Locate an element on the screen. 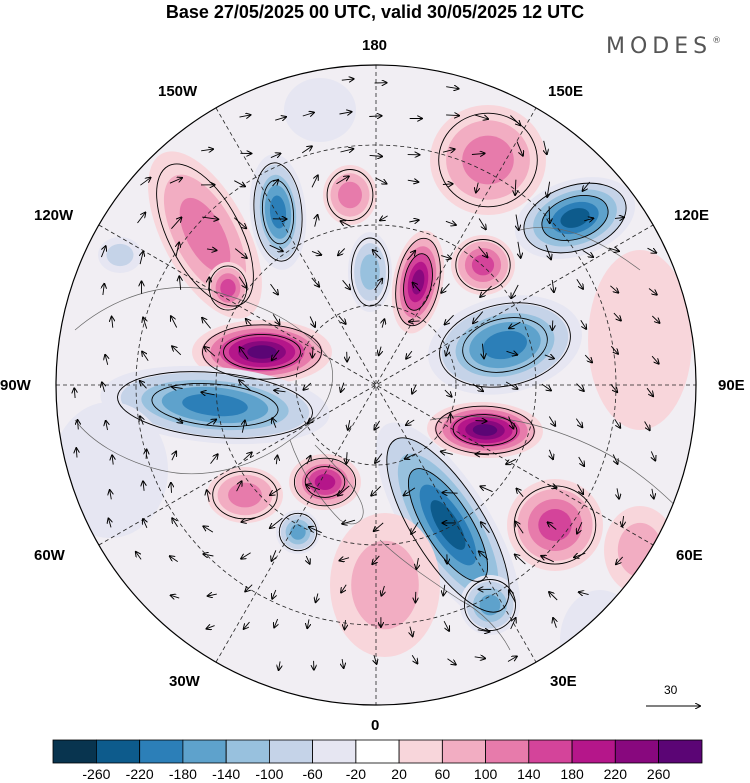  label-lon-90e: 90E is located at coordinates (731, 385).